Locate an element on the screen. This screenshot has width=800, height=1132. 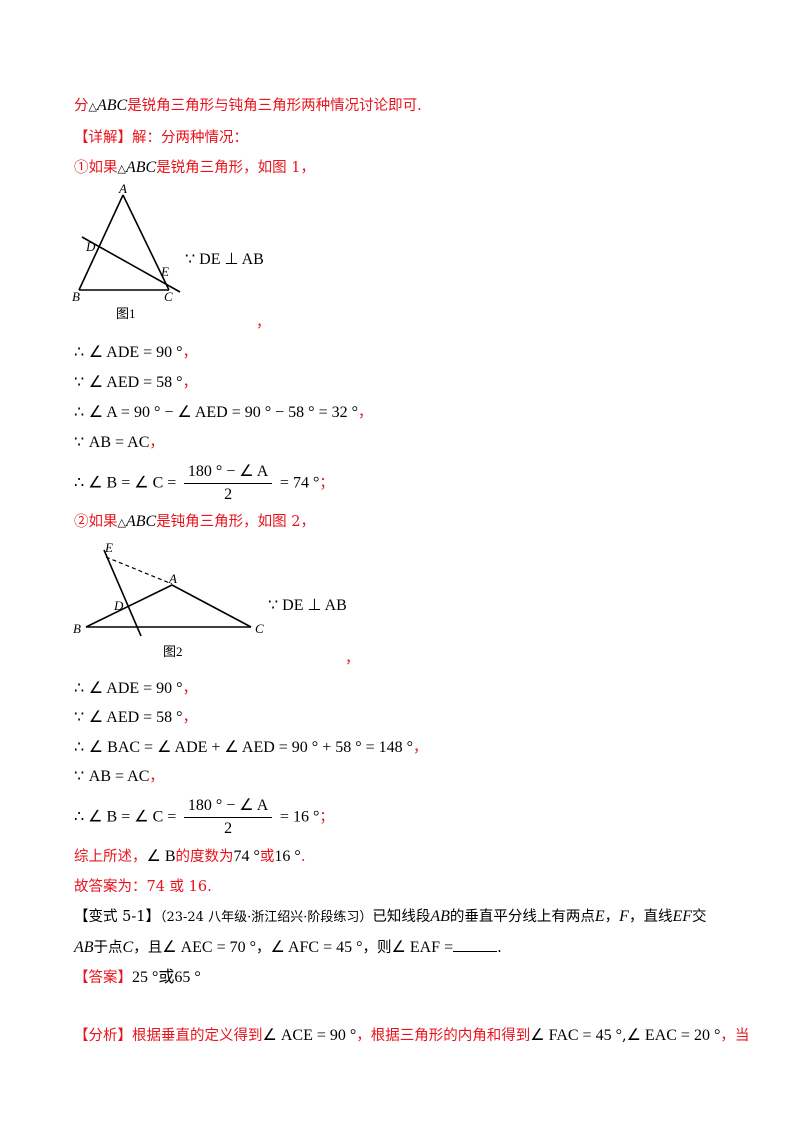
case1-line-4: ∵ AB = AC， is located at coordinates (119, 443).